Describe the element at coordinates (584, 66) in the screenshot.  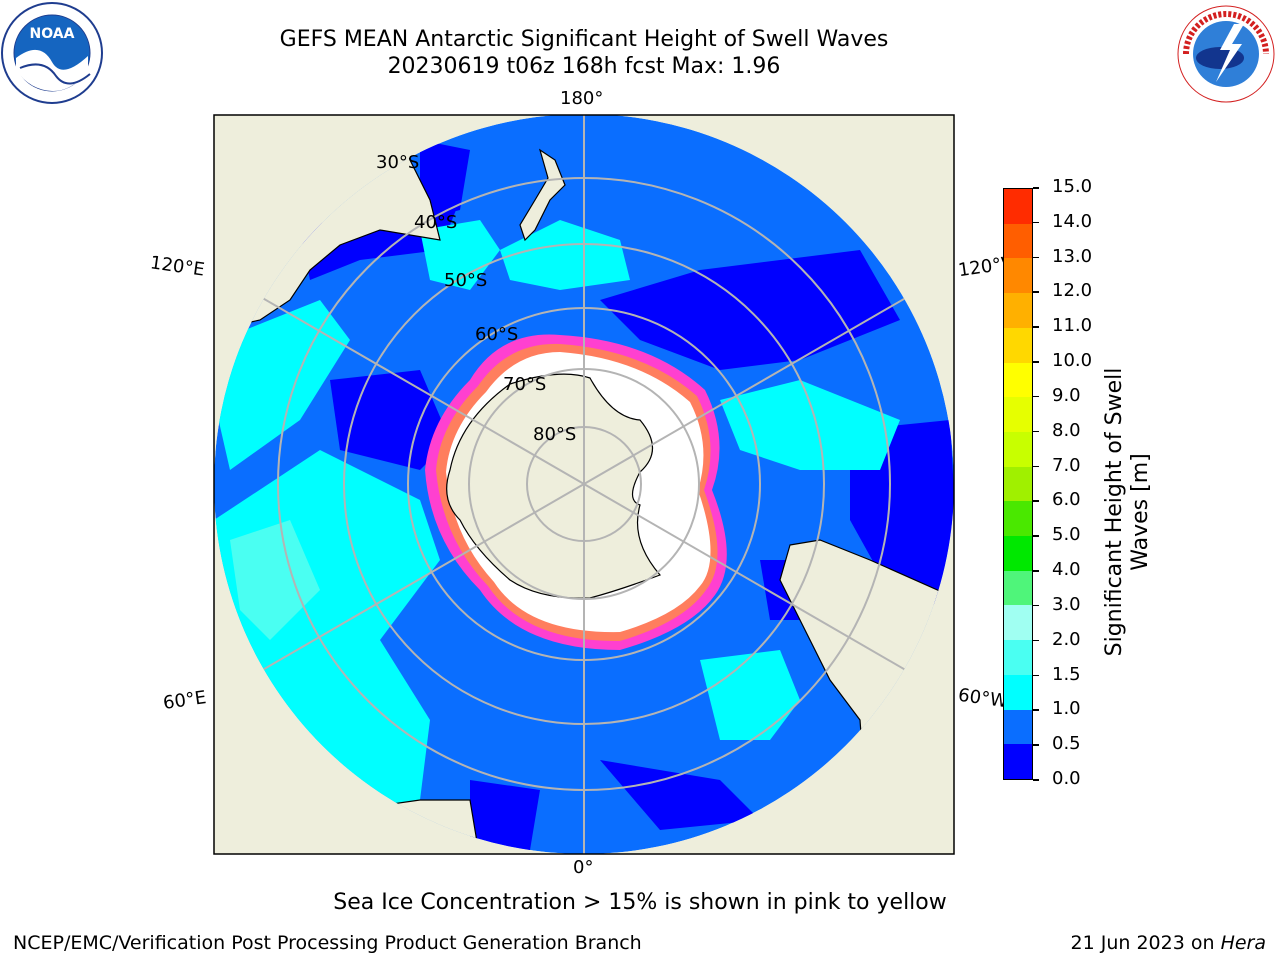
I see `chart-subtitle: 20230619 t06z 168h fcst Max: 1.96` at that location.